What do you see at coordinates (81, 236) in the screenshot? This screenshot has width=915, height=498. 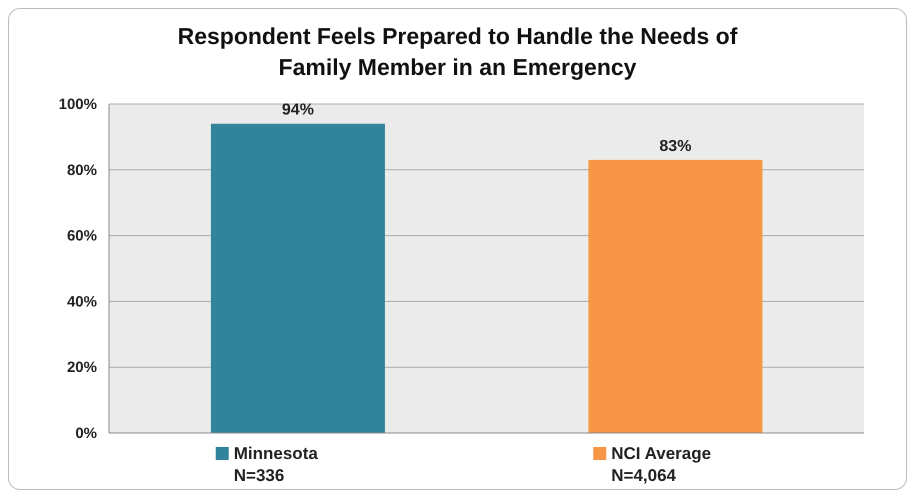 I see `y-tick-label: 60%` at bounding box center [81, 236].